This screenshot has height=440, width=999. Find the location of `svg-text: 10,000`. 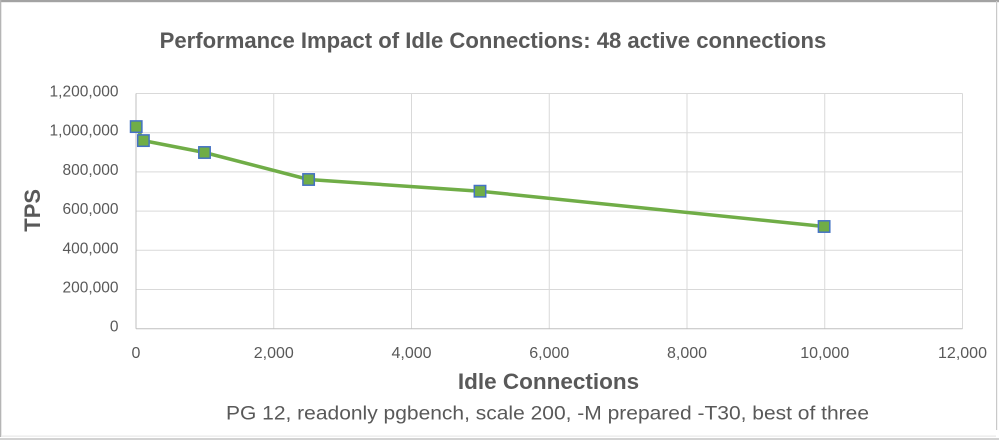

svg-text: 10,000 is located at coordinates (824, 353).